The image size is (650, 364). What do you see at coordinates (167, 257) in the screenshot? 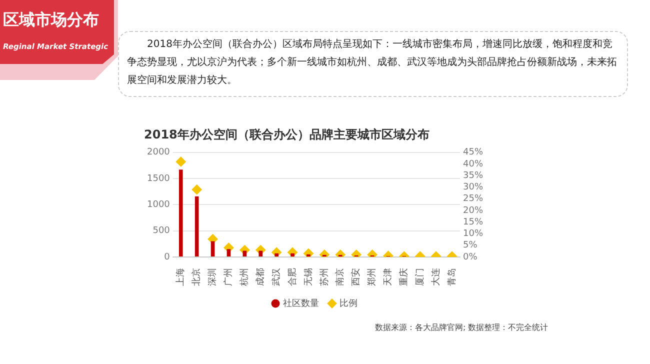
I see `y-tick-label: 0` at bounding box center [167, 257].